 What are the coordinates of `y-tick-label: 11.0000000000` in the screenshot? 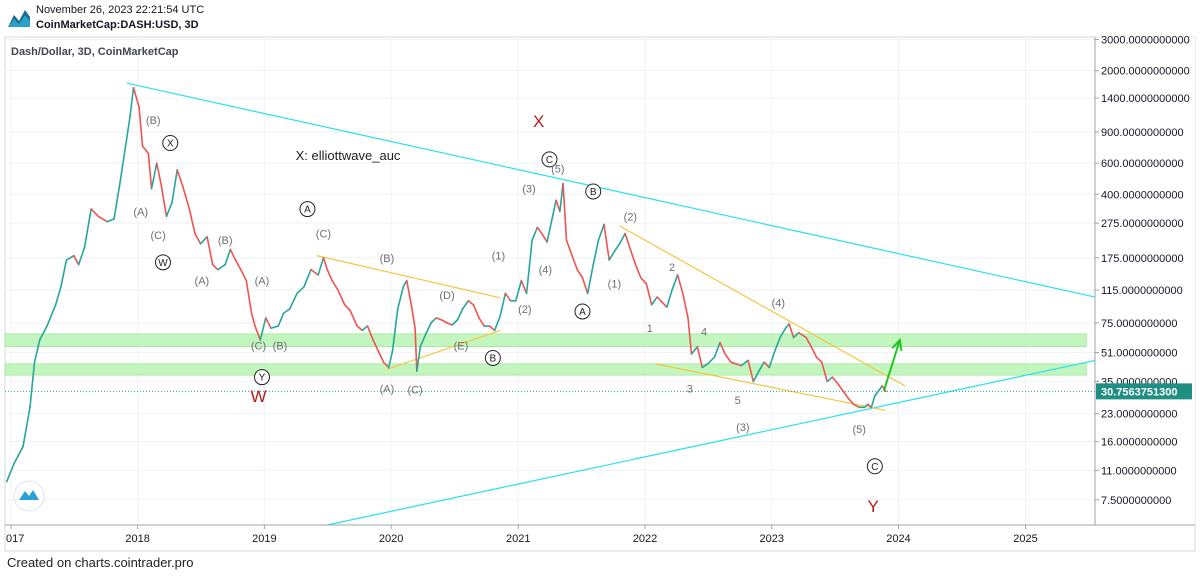 It's located at (1139, 471).